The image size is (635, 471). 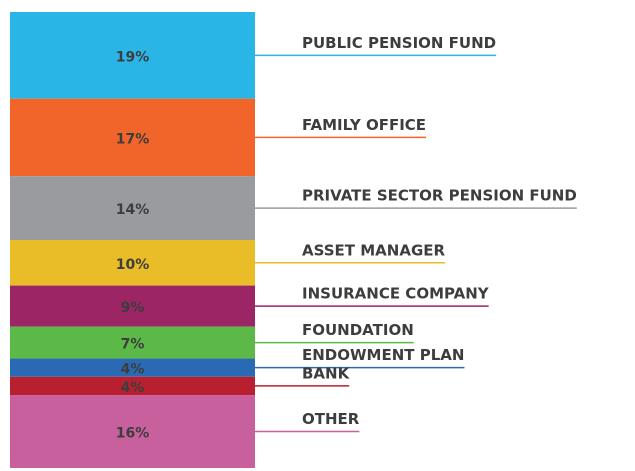 I want to click on data-label: 9%, so click(x=133, y=308).